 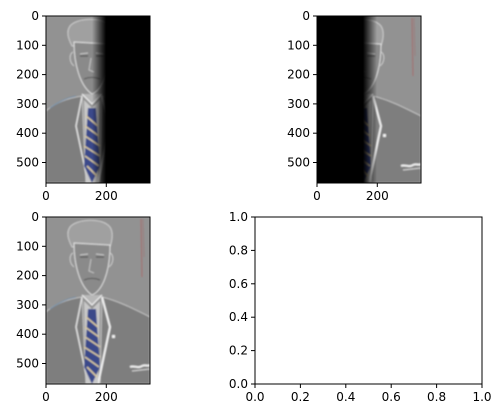 I want to click on y-tick-label: 0.4, so click(x=238, y=317).